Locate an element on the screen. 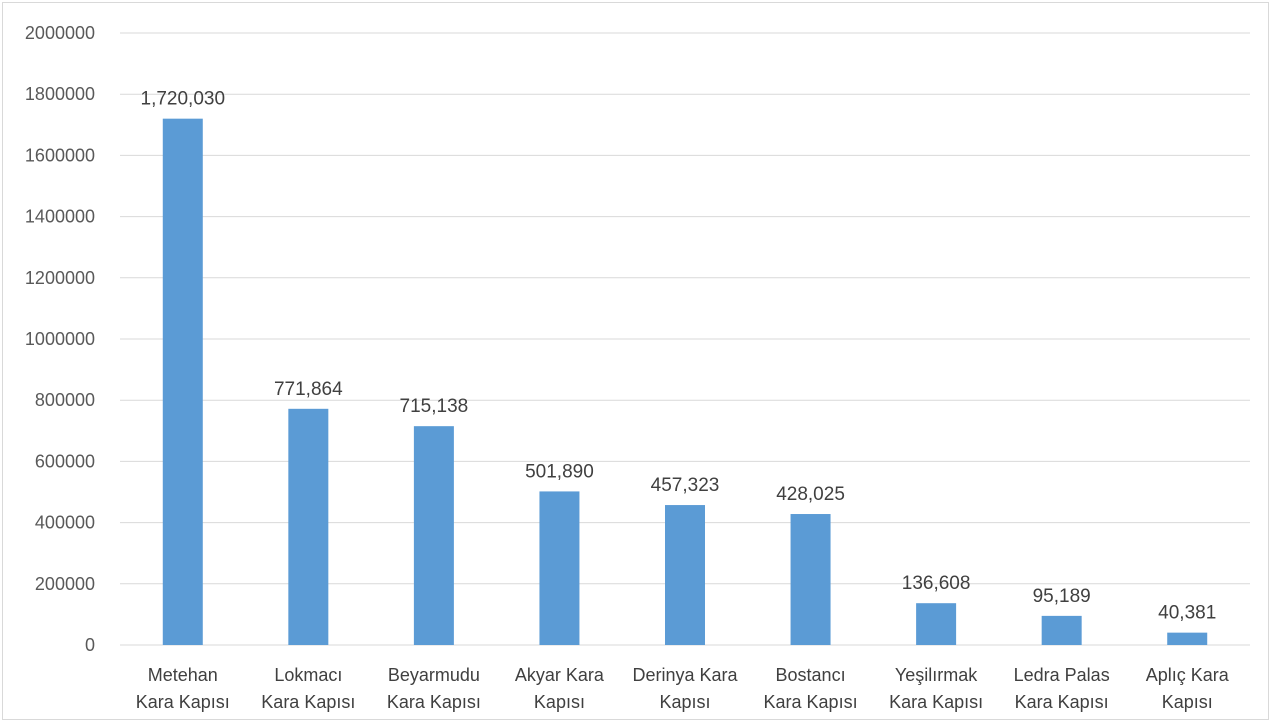  x-category-label: Derinya Kara is located at coordinates (685, 675).